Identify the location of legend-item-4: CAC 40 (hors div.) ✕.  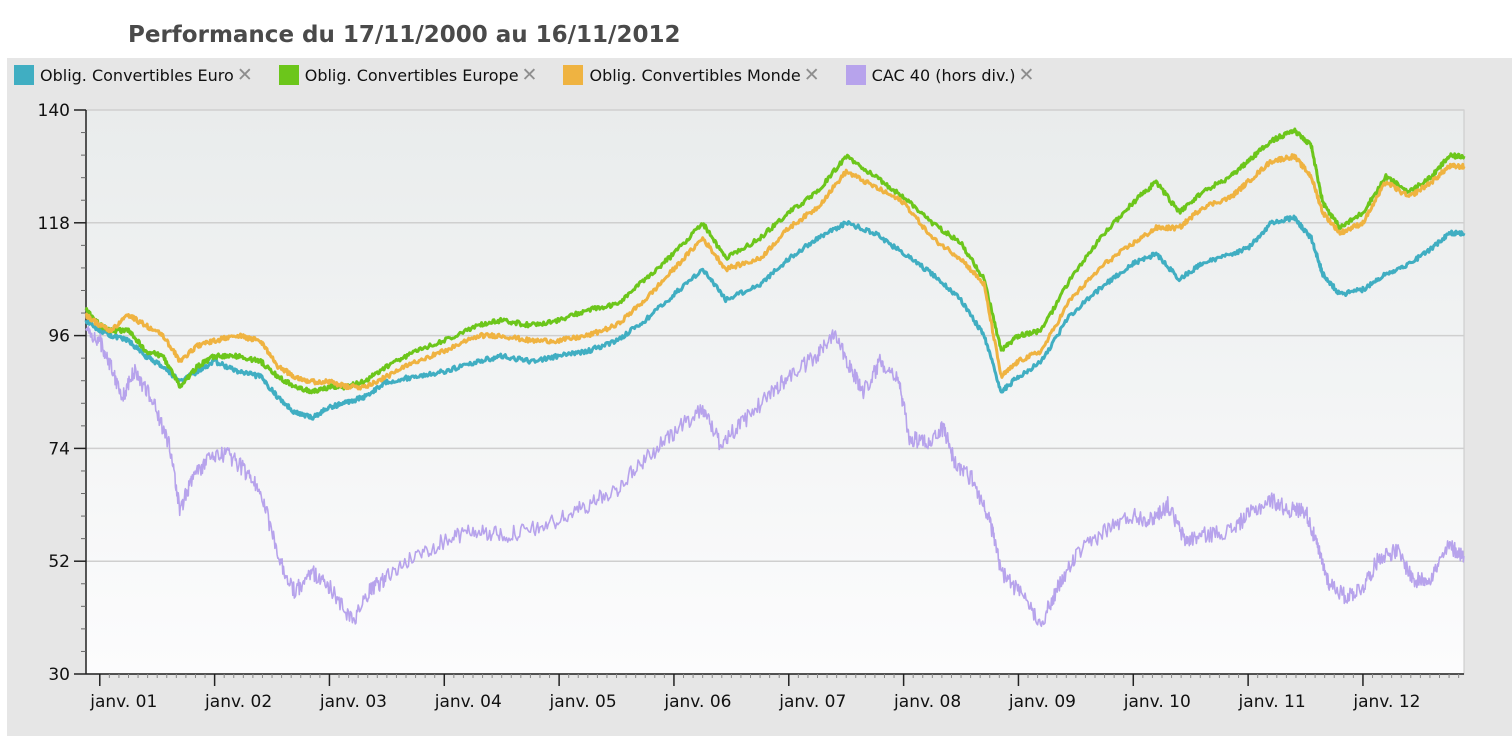
(940, 74).